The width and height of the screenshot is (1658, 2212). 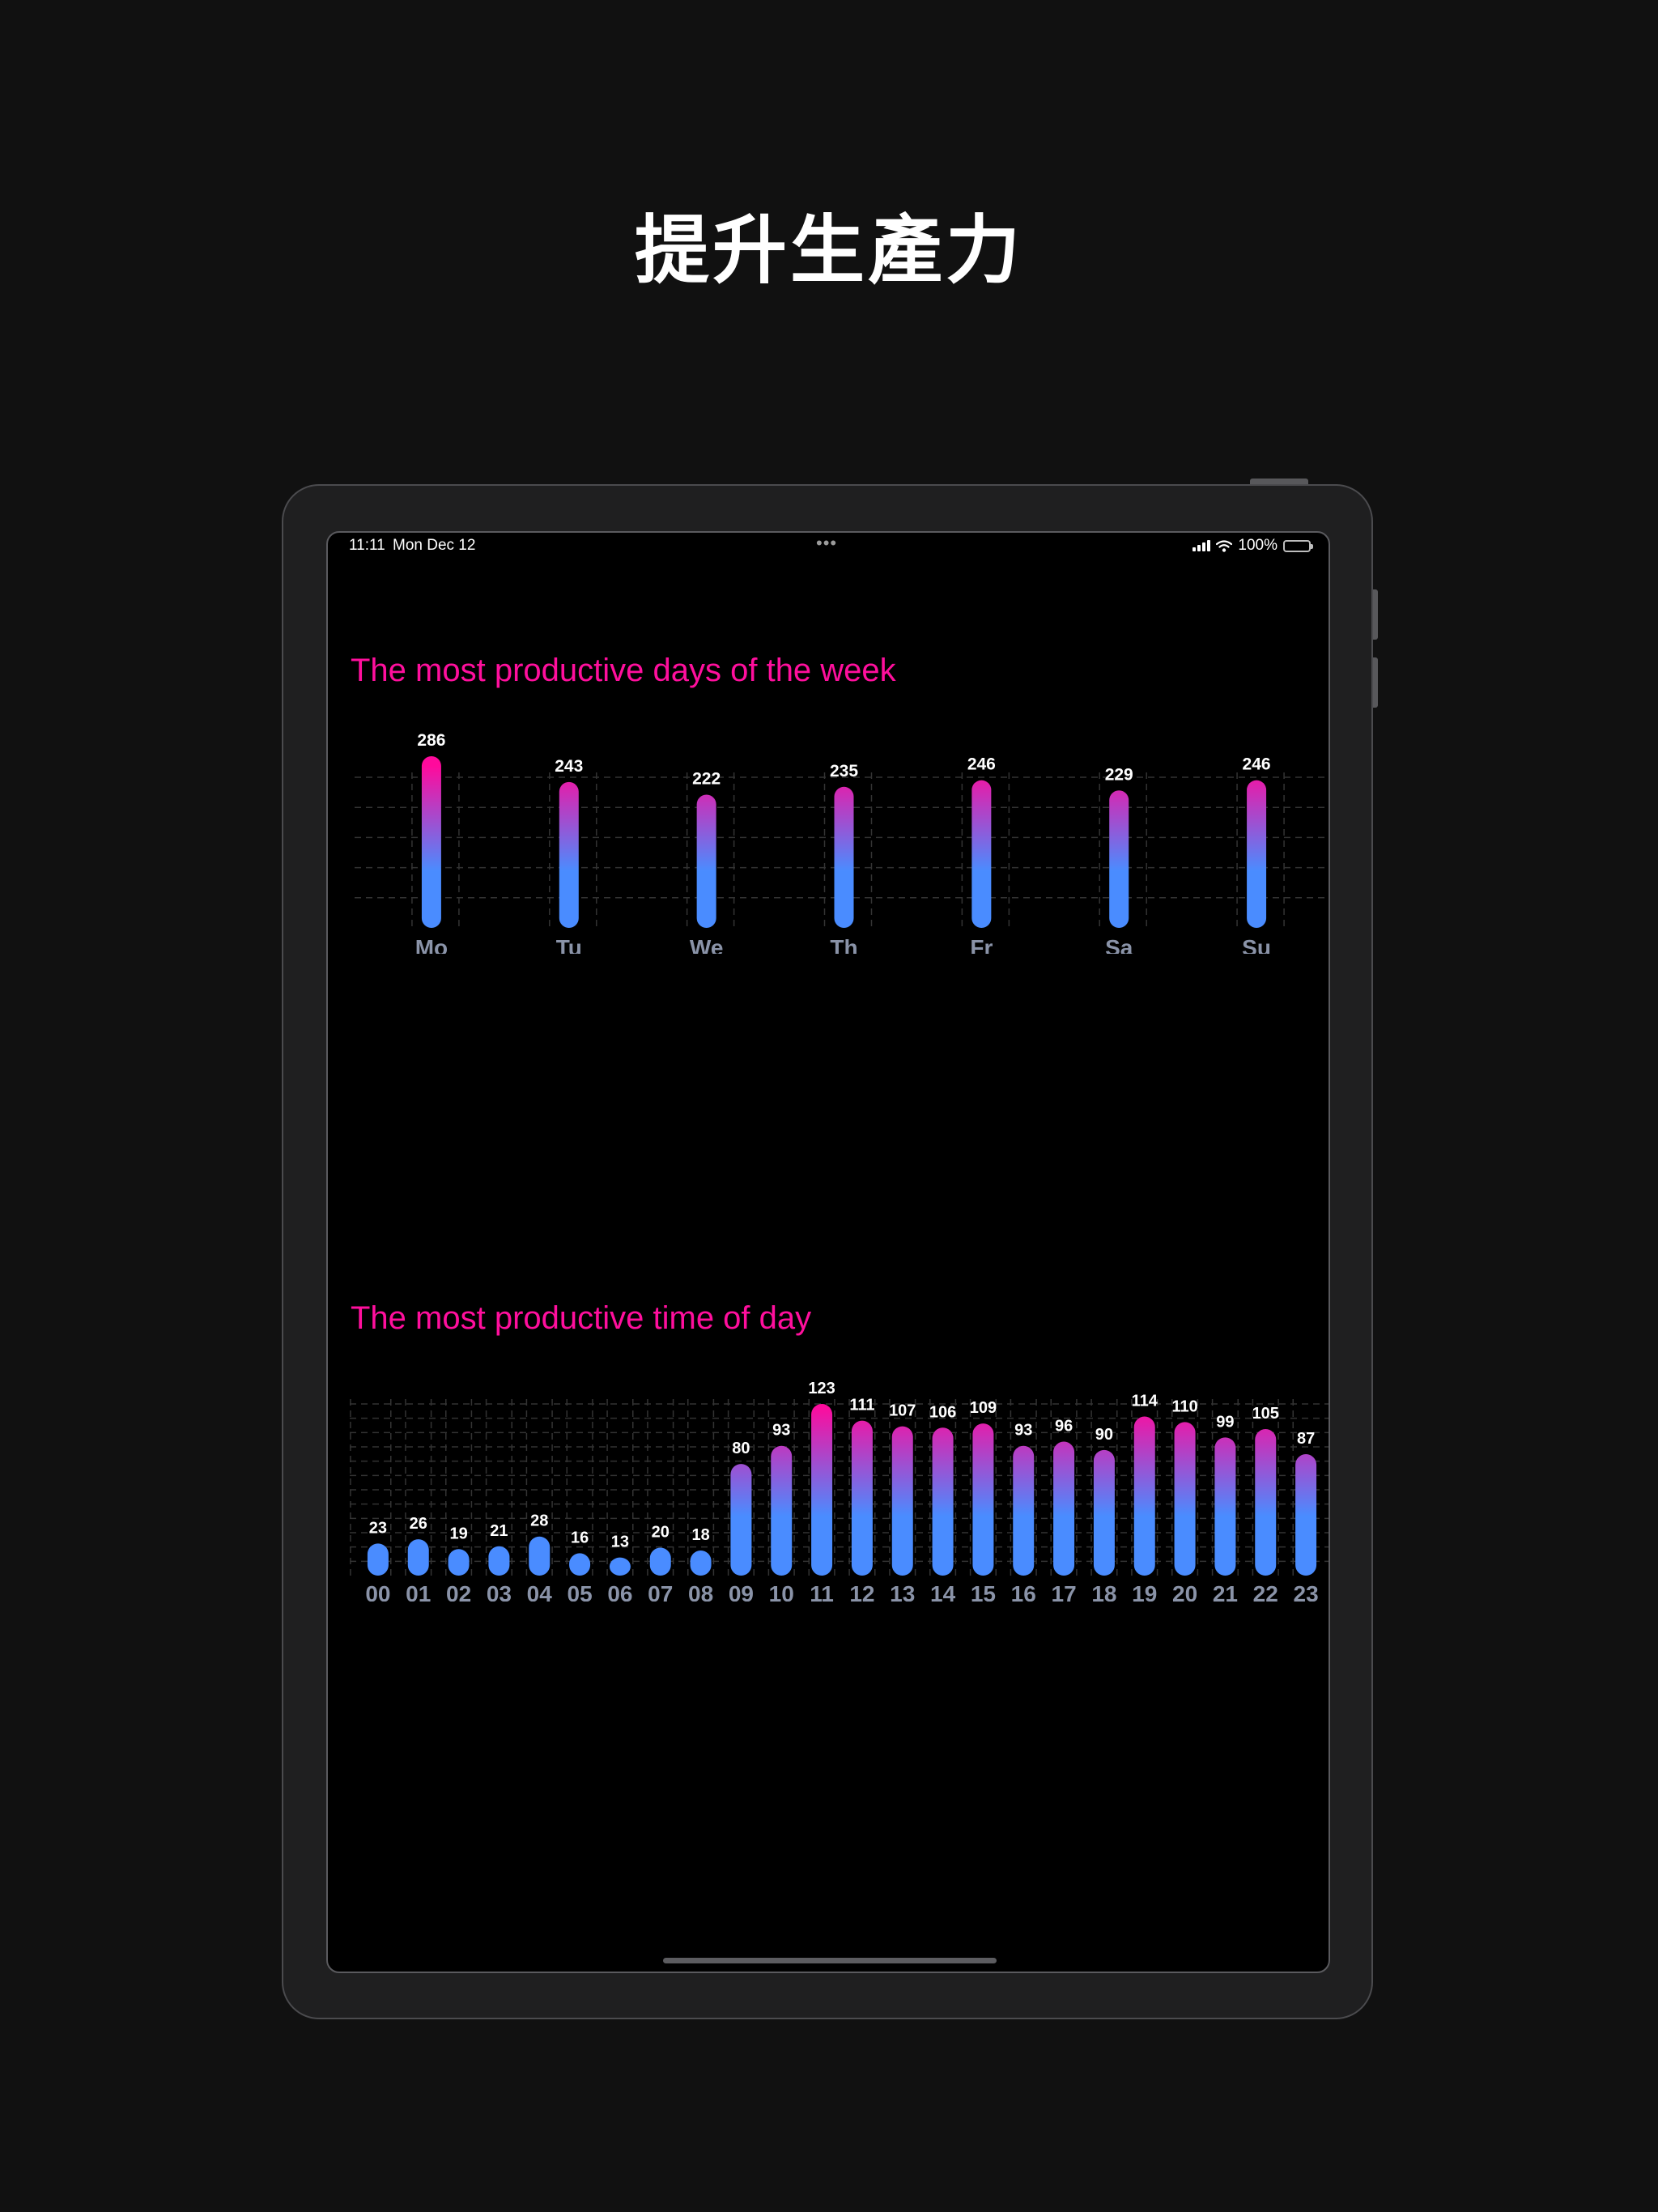 I want to click on hour-data-label: 18, so click(x=700, y=1535).